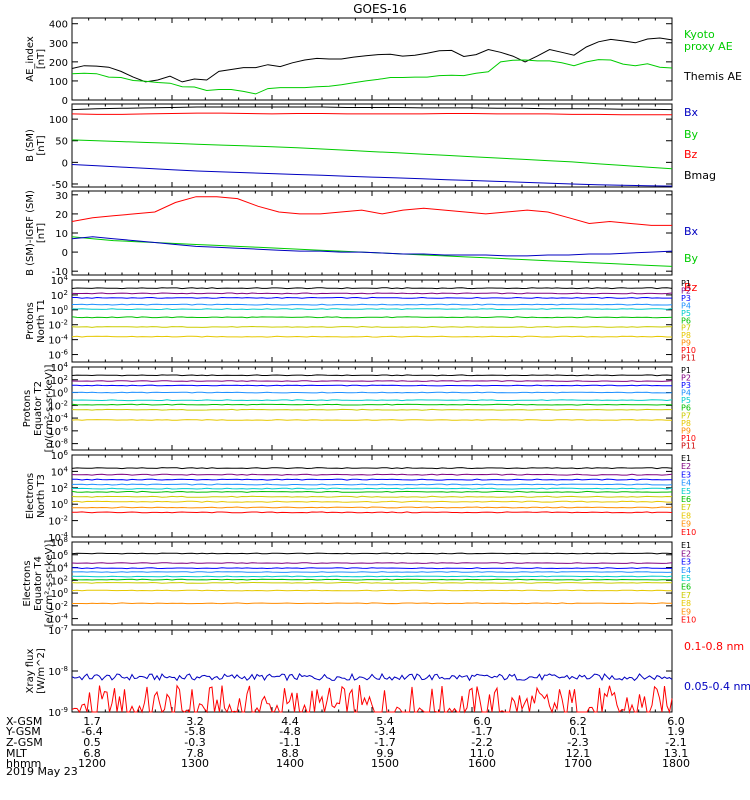  Describe the element at coordinates (195, 753) in the screenshot. I see `ephemeris-value: 7.8` at that location.